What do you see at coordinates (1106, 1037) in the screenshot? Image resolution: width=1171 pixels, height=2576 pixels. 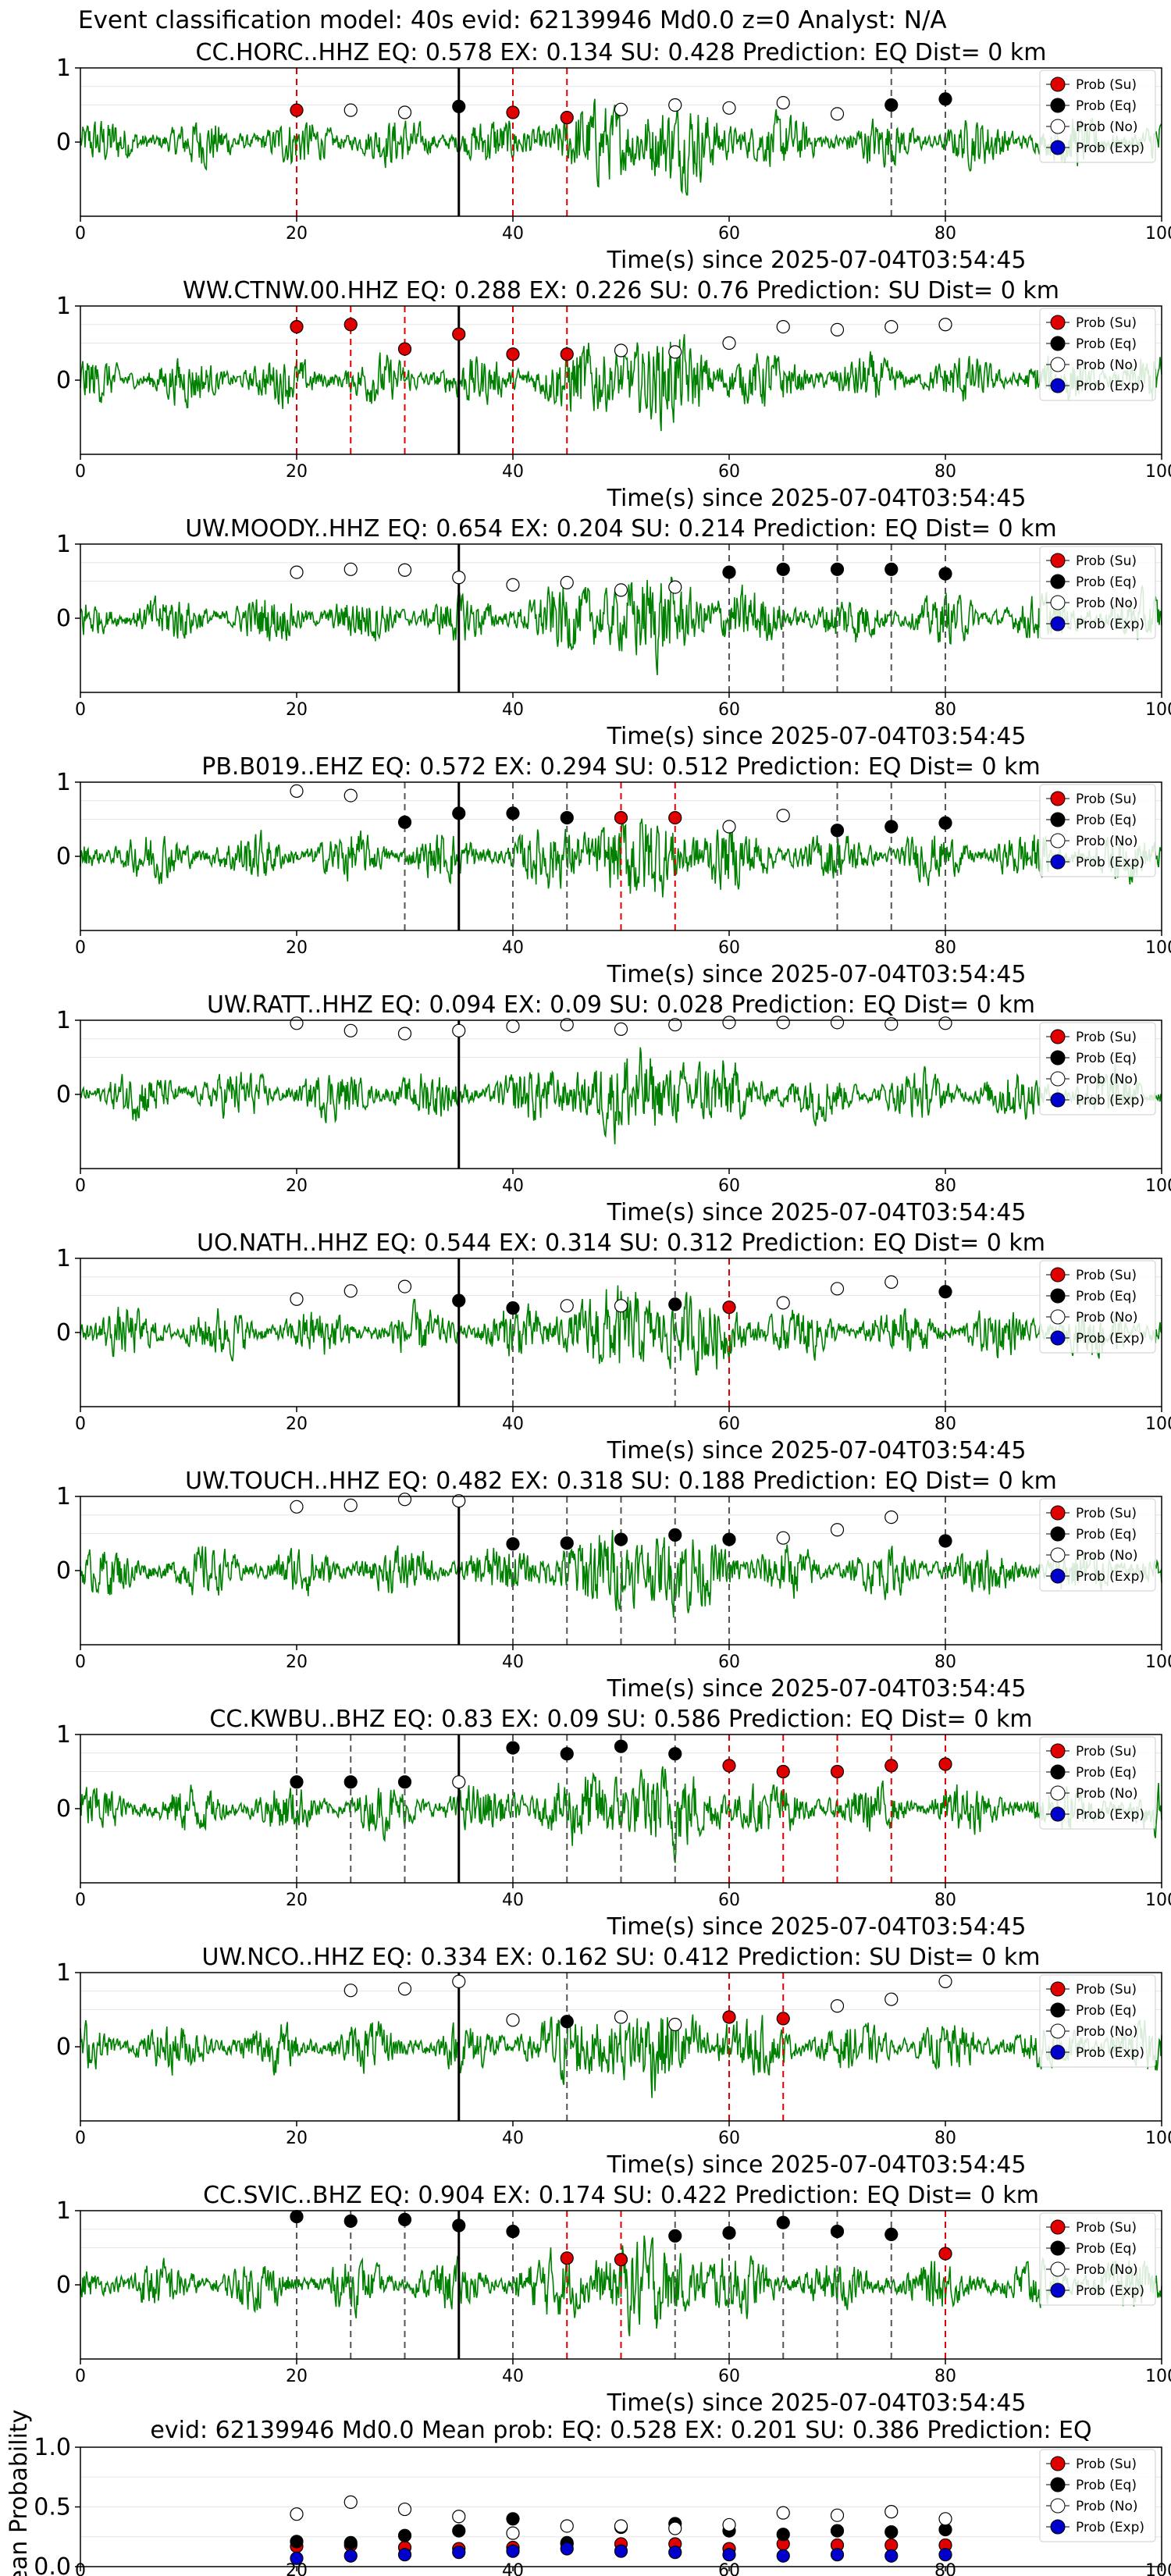 I see `legend-label-su: Prob (Su)` at bounding box center [1106, 1037].